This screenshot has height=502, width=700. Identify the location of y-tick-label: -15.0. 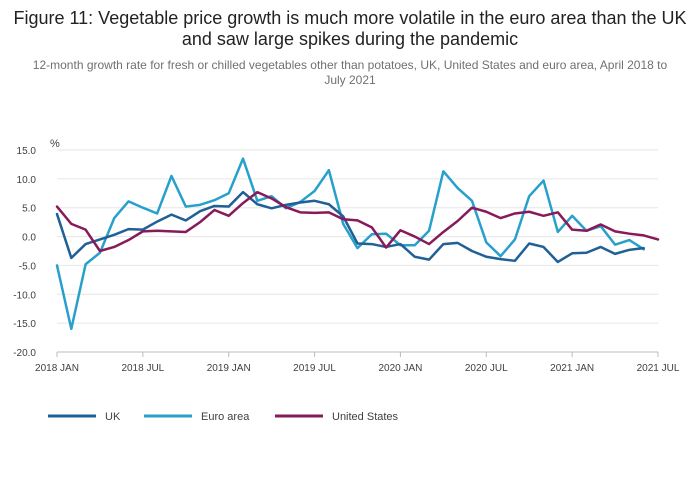
(24, 324).